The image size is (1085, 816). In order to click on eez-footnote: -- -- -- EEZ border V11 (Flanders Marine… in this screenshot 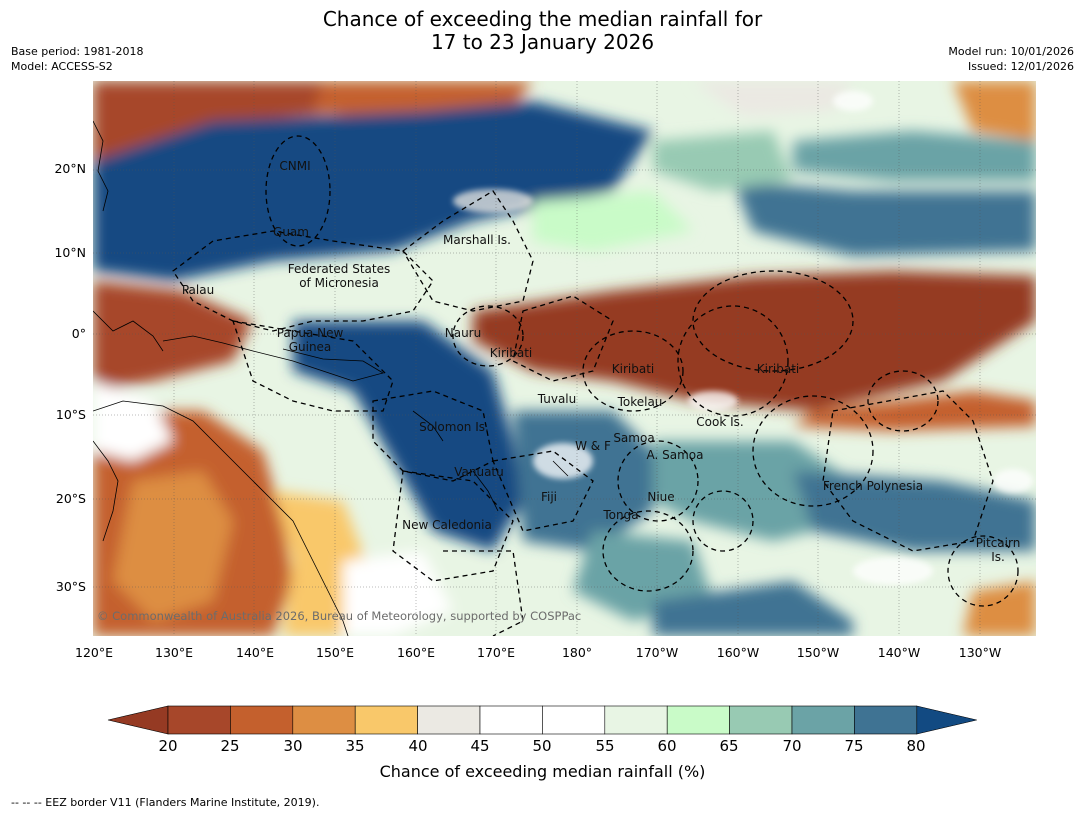, I will do `click(165, 802)`.